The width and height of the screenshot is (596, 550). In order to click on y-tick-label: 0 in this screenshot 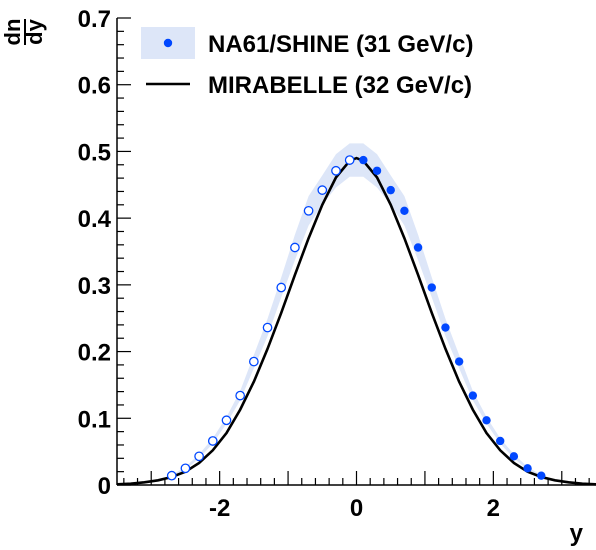, I will do `click(104, 486)`.